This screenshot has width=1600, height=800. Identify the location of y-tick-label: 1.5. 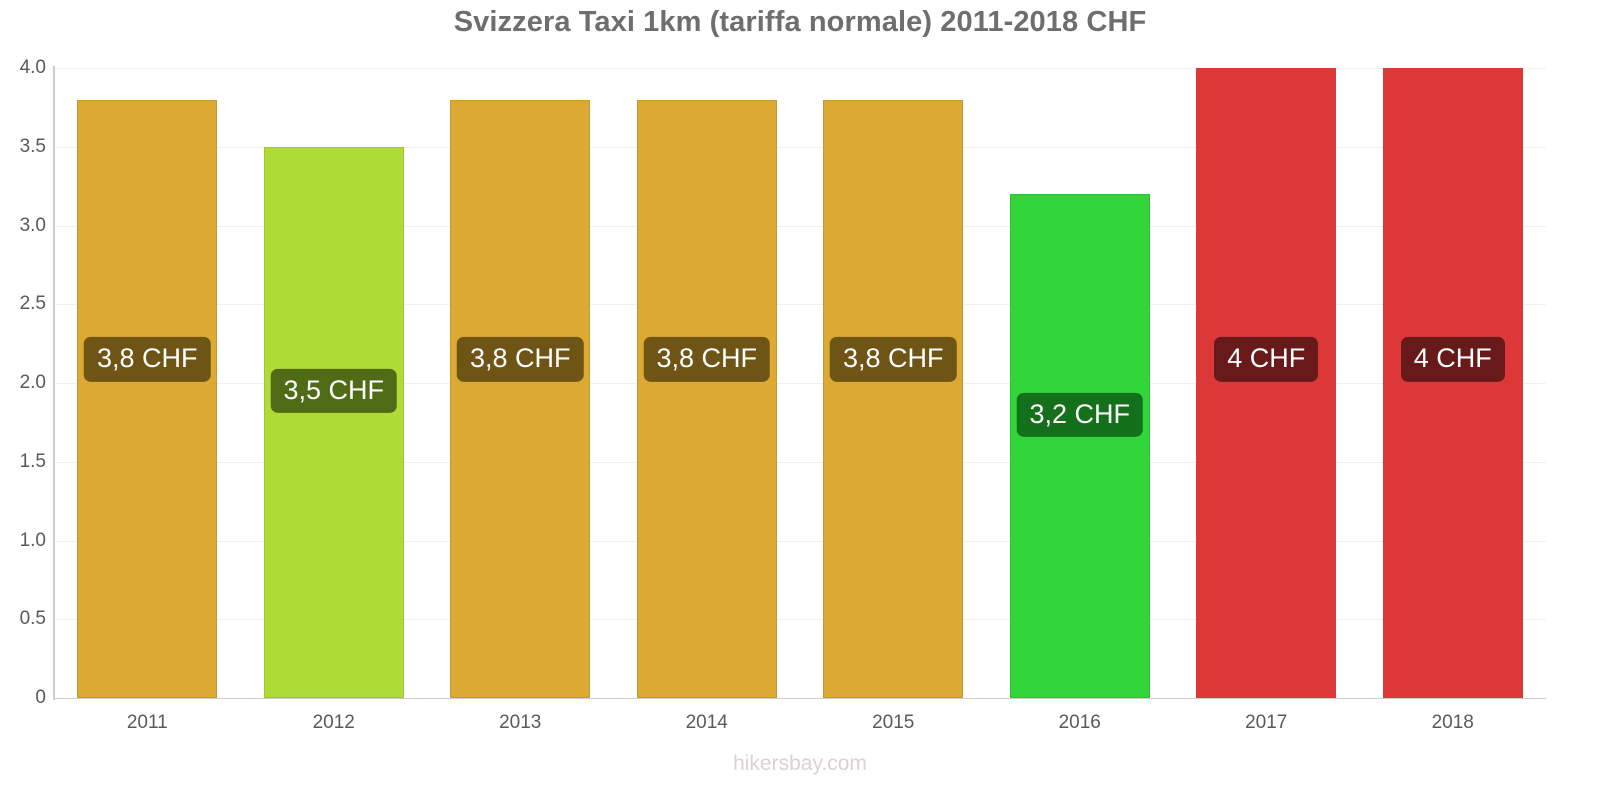
(32, 461).